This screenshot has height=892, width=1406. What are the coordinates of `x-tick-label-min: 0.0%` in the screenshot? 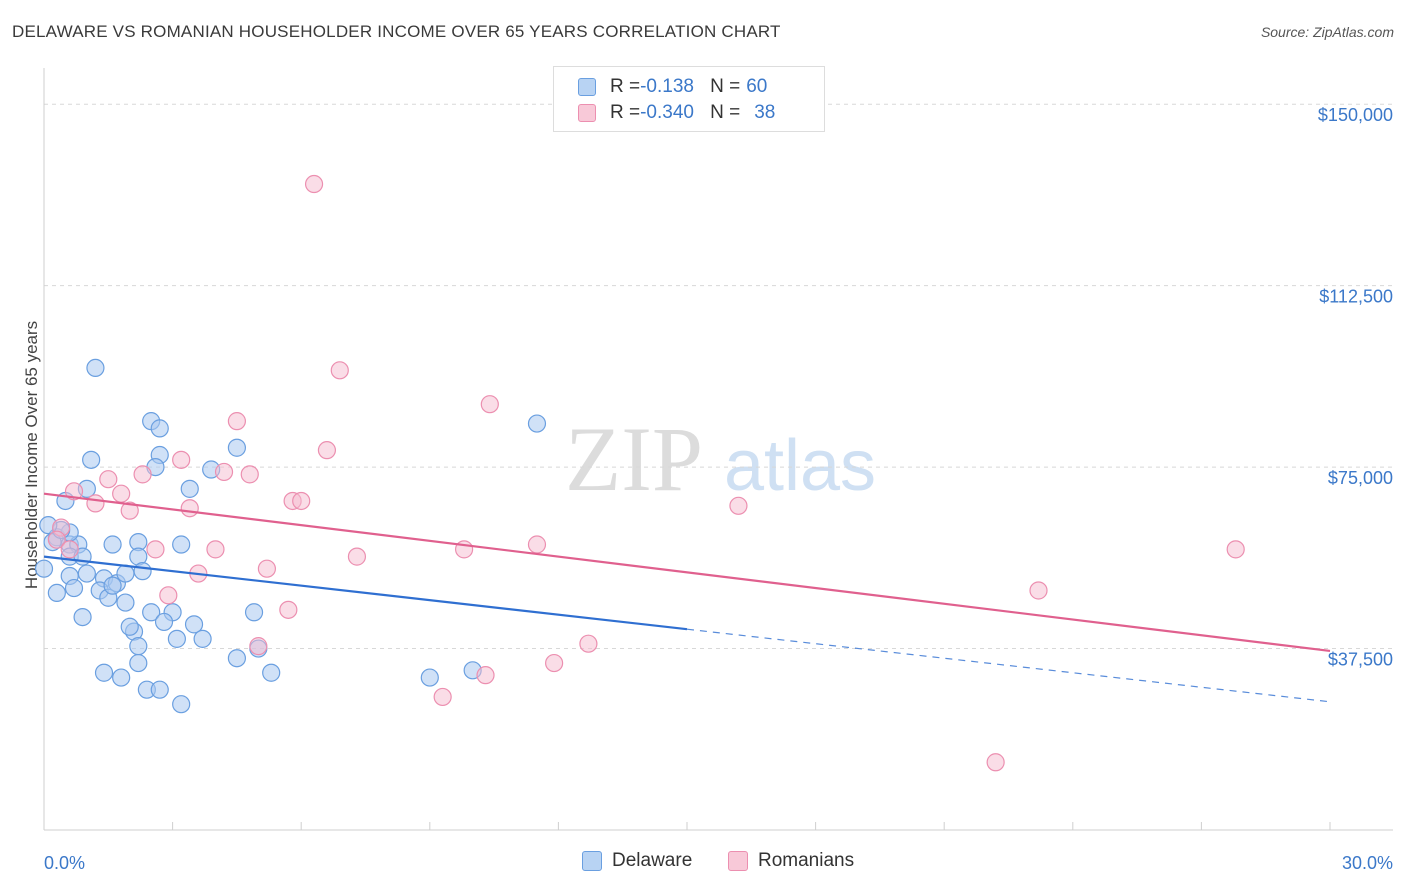 It's located at (64, 863).